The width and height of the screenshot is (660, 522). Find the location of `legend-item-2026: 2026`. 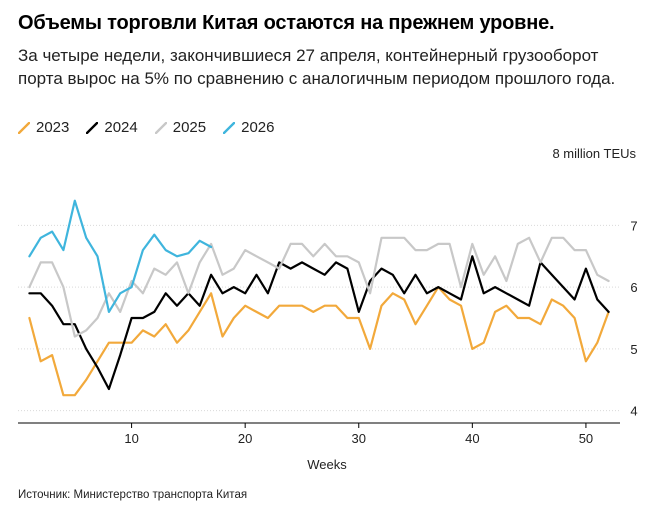

legend-item-2026: 2026 is located at coordinates (249, 127).